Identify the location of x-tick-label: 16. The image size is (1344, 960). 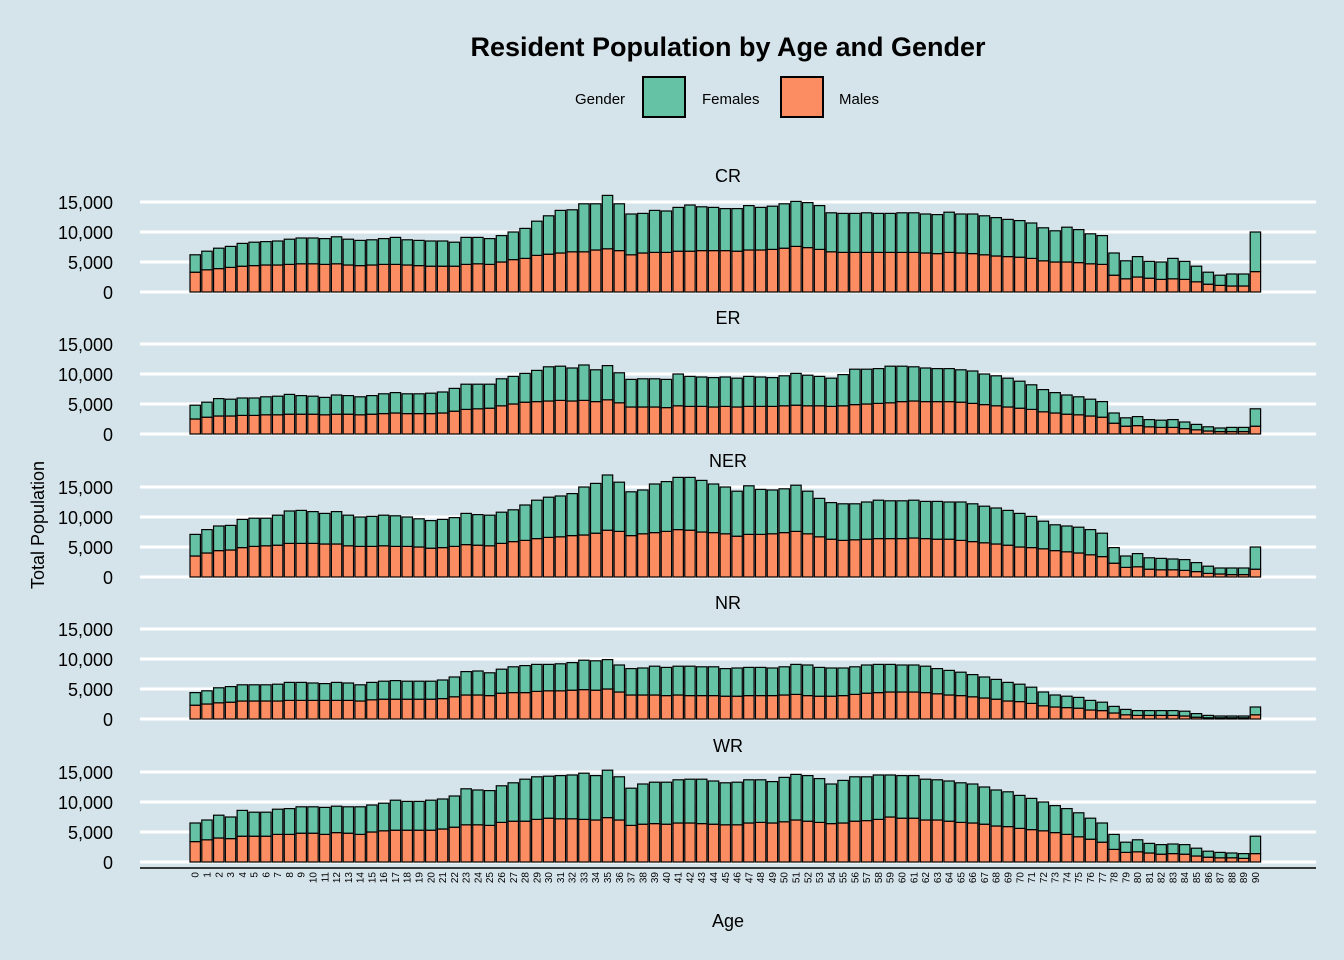
(384, 878).